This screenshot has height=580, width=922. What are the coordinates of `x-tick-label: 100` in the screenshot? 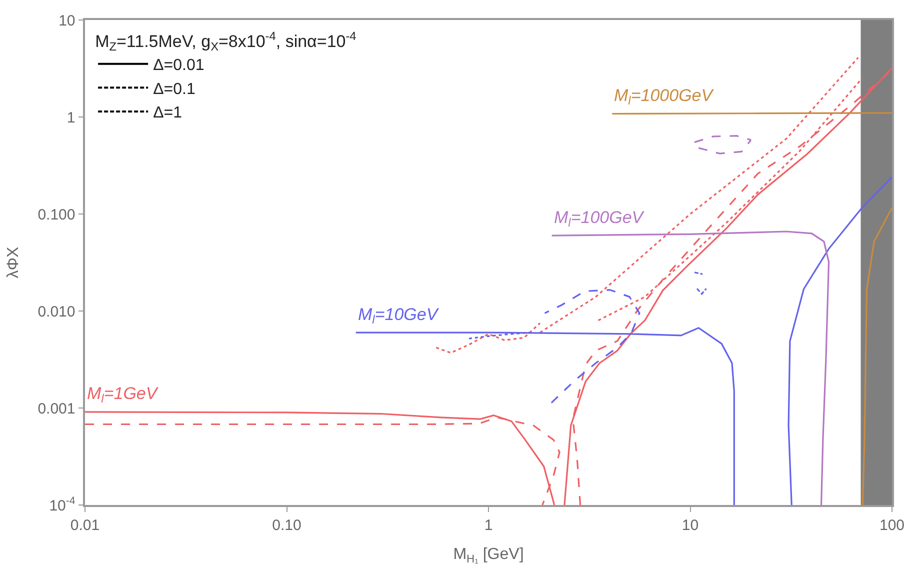 It's located at (892, 525).